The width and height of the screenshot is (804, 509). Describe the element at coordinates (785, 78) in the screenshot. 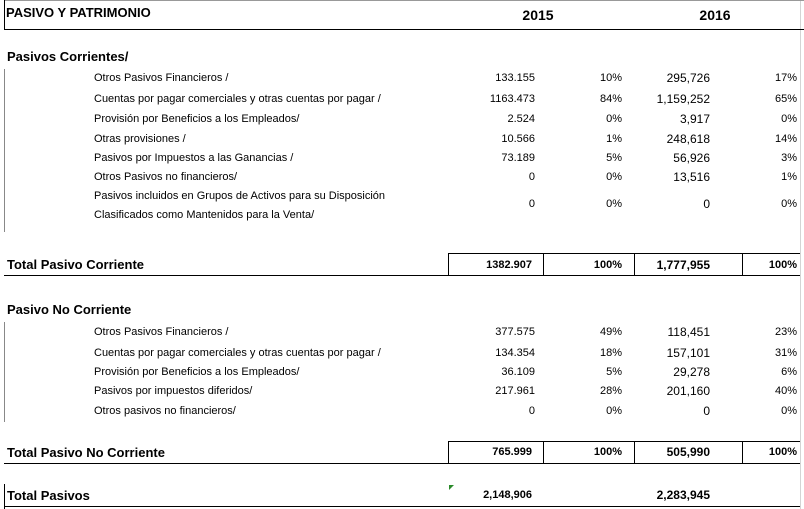

I see `percent-2016: 17%` at that location.